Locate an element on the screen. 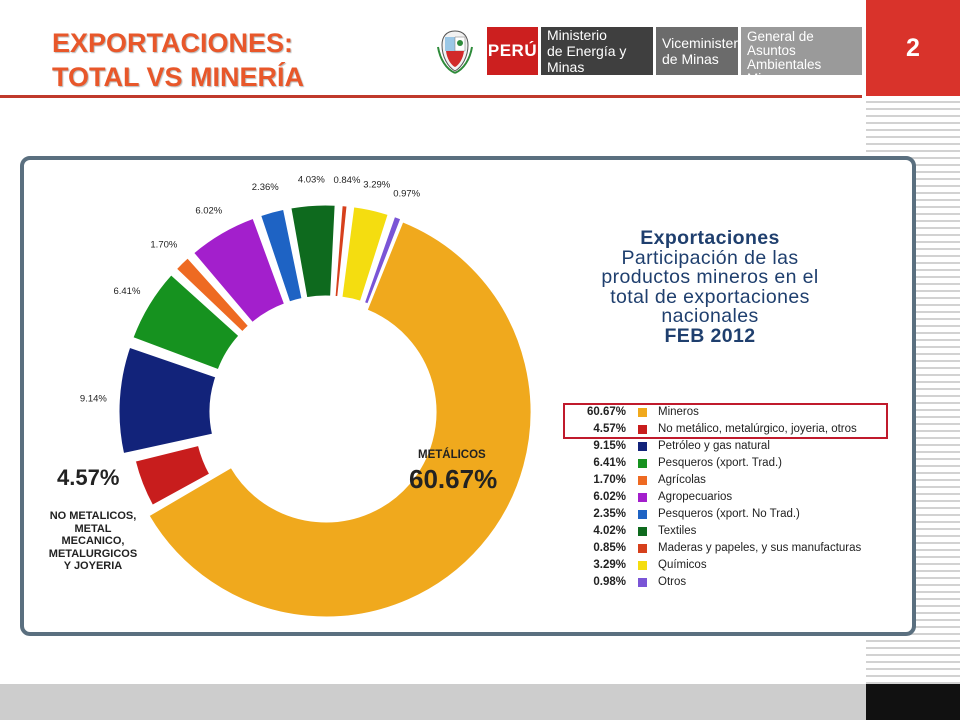 The height and width of the screenshot is (720, 960). viceministerio-box: Viceministerio de Minas is located at coordinates (702, 51).